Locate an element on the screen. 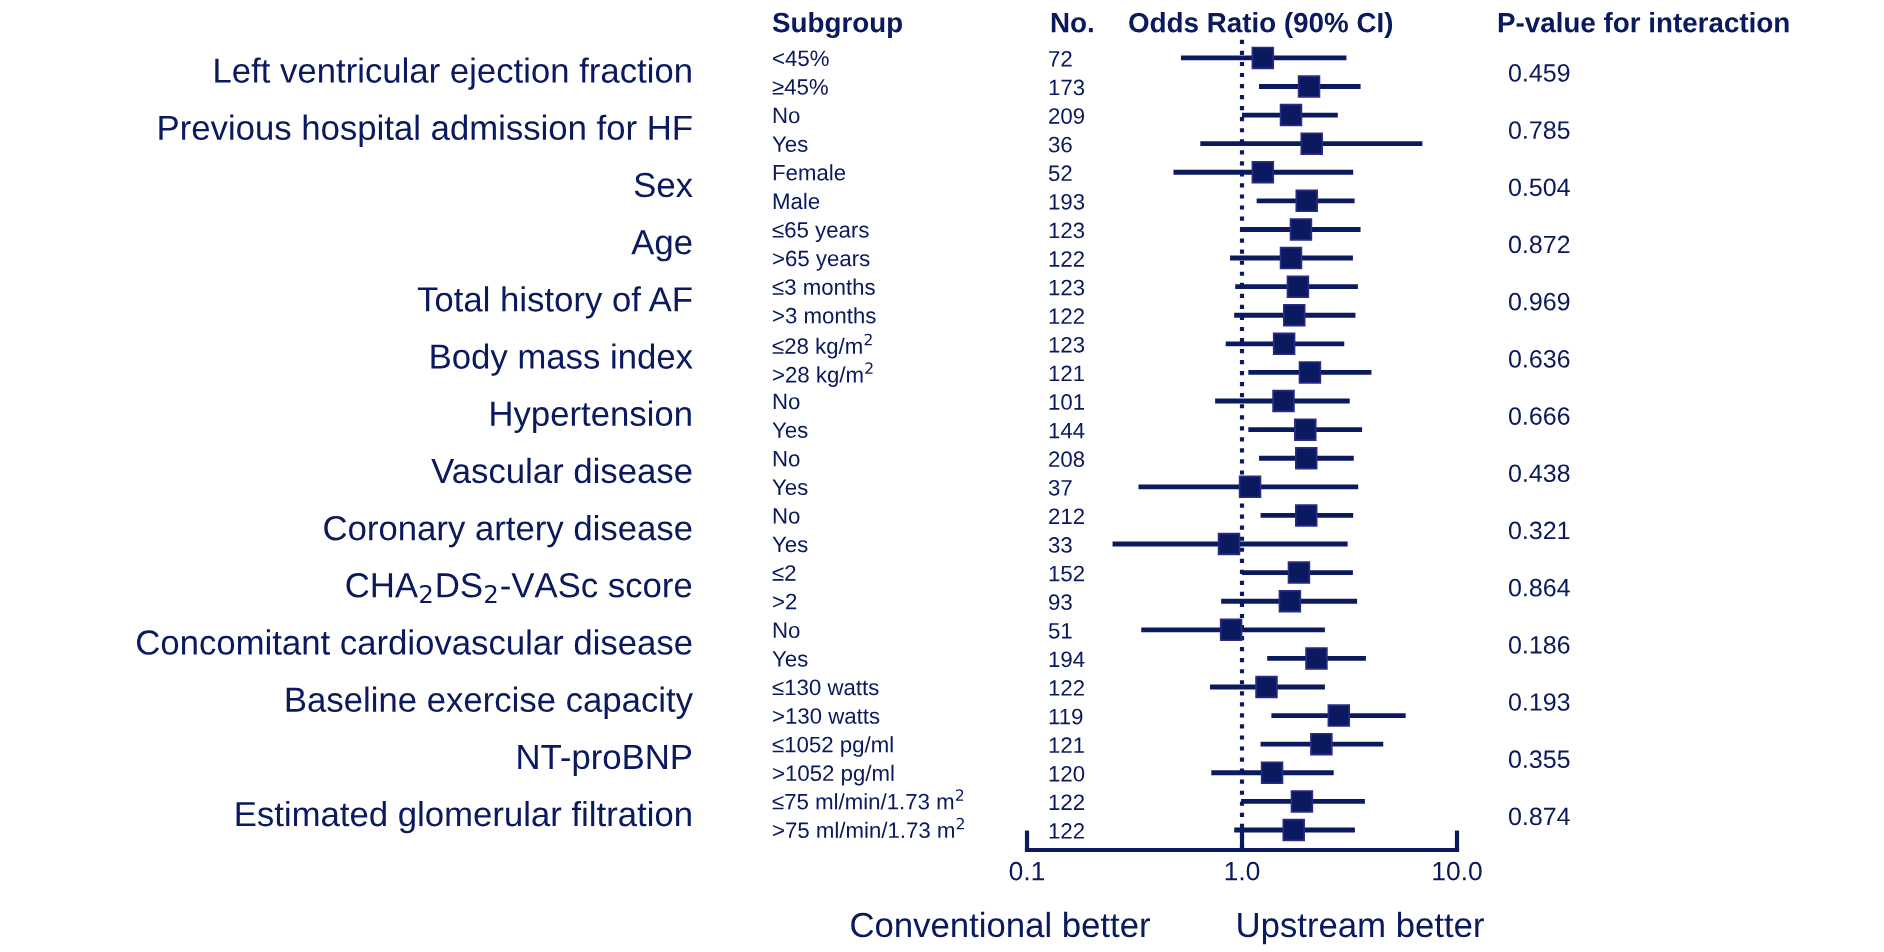  text: Hypertension is located at coordinates (591, 416).